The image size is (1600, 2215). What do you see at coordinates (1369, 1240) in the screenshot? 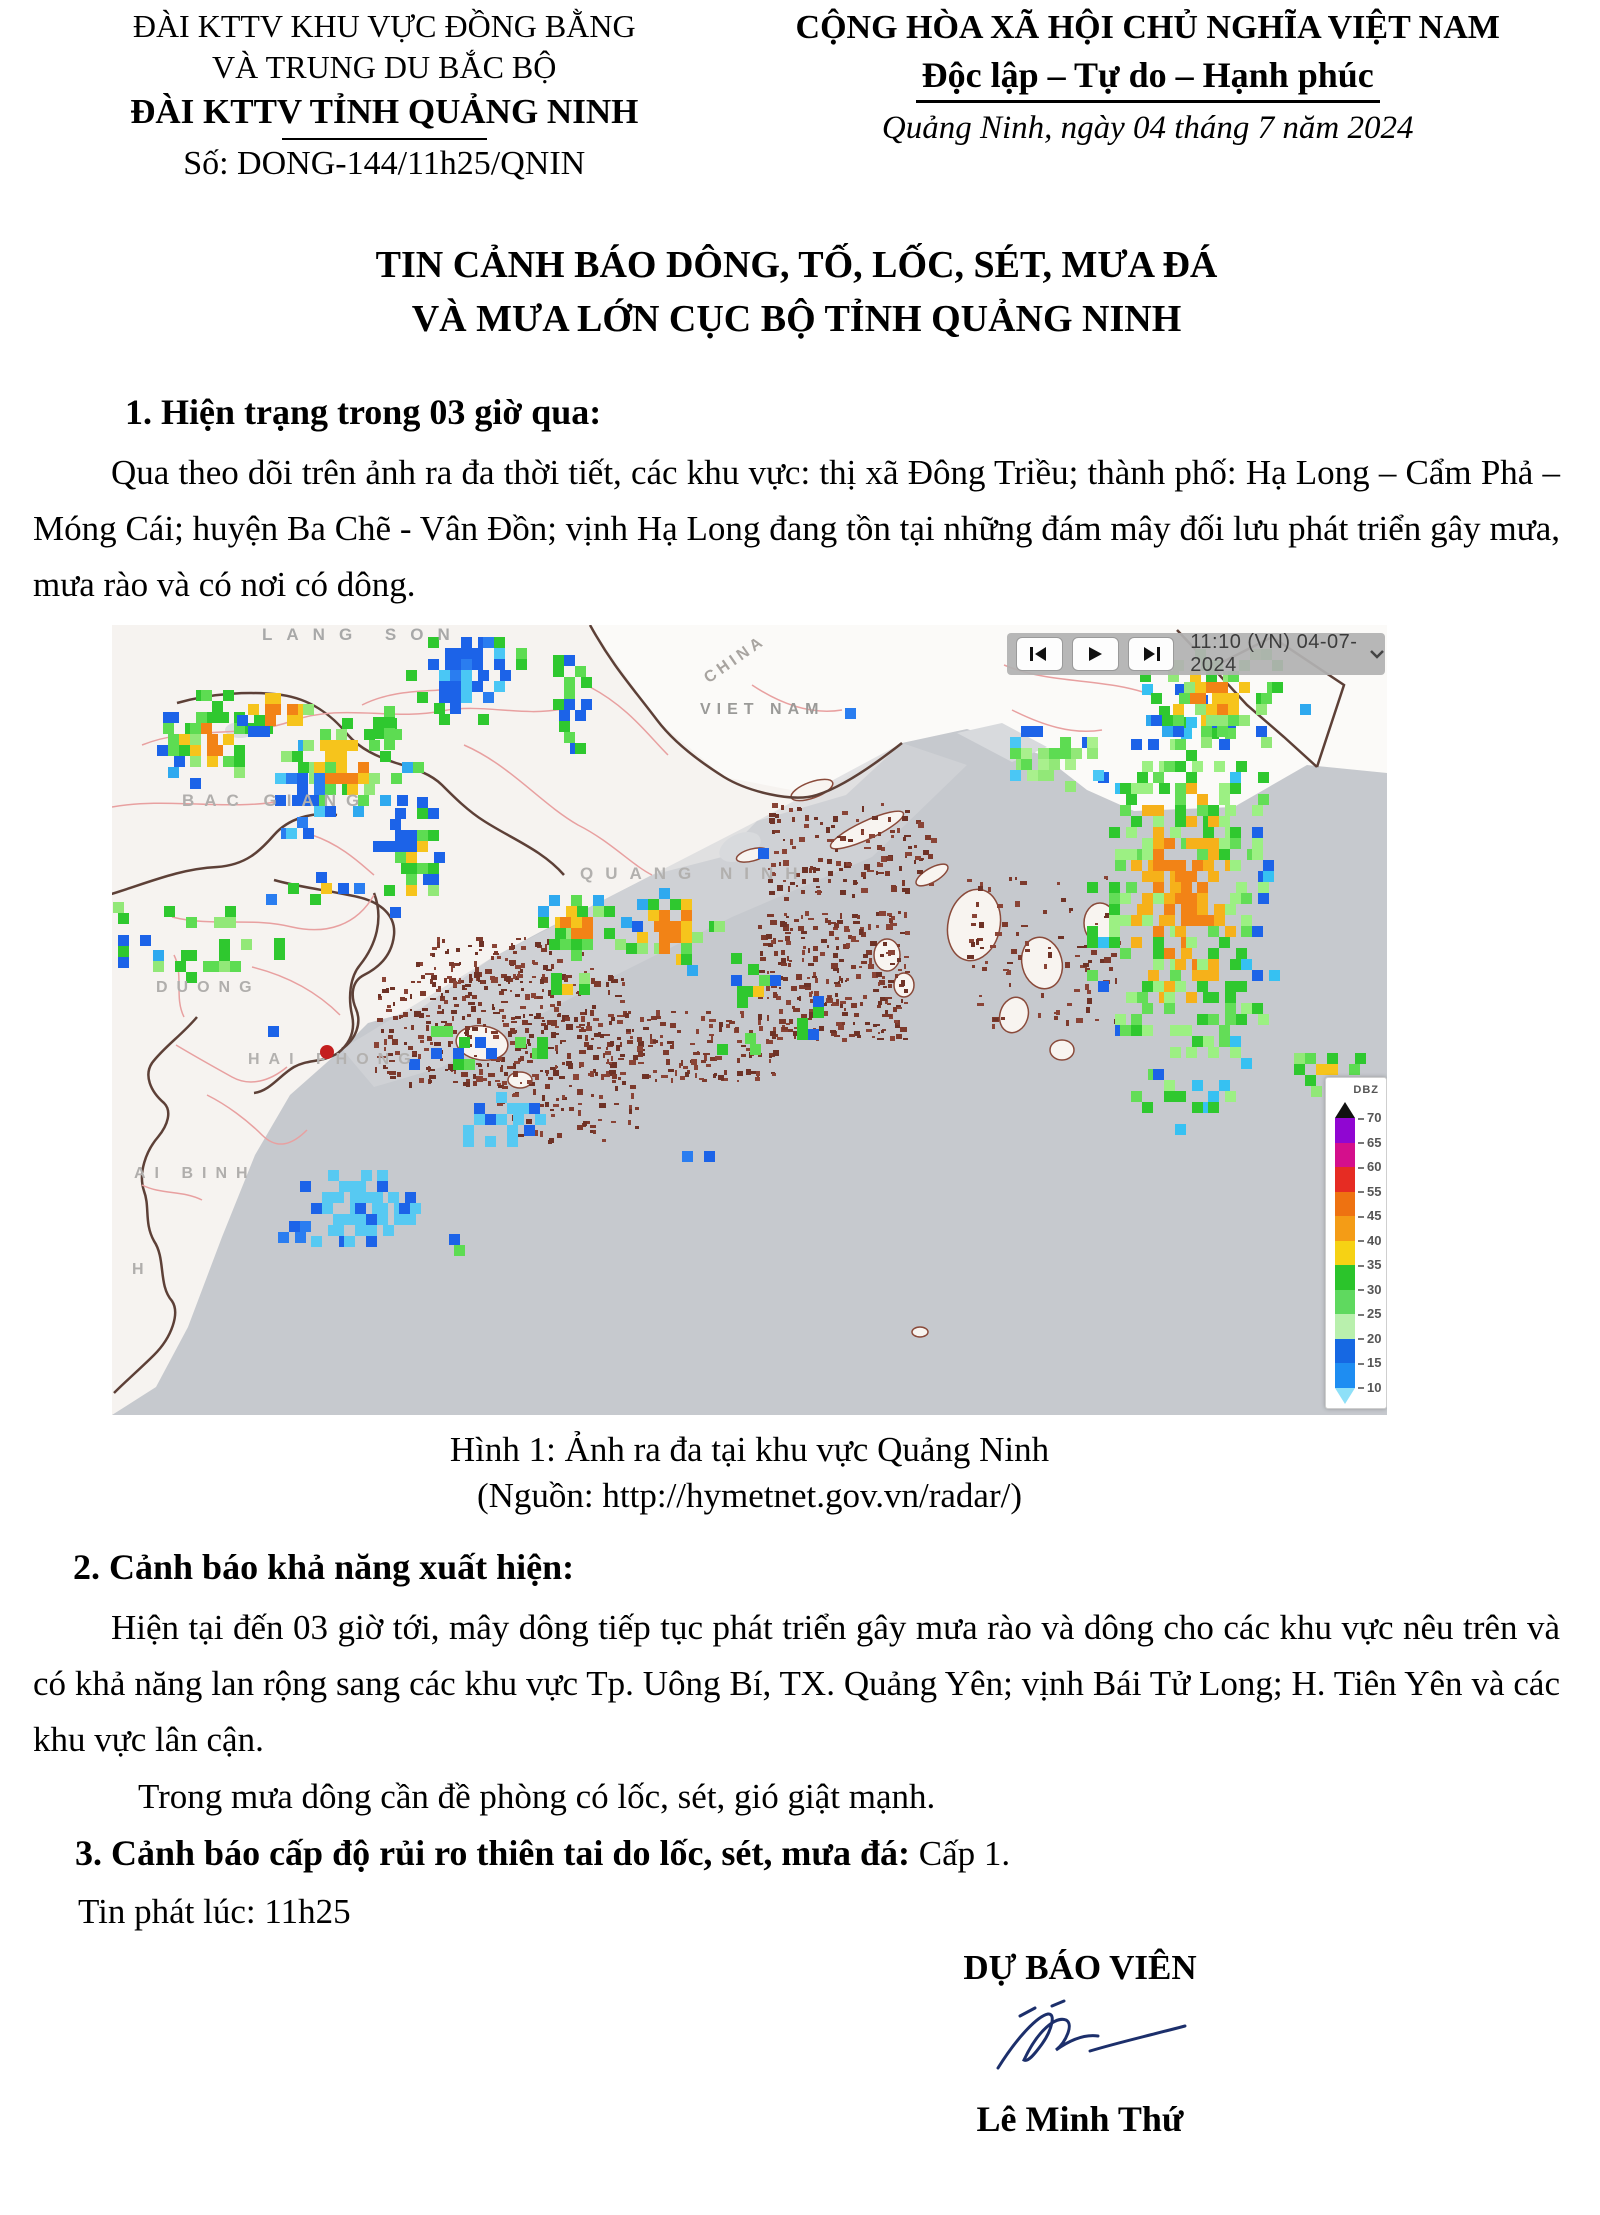
I see `dbz-tick-label: 40` at bounding box center [1369, 1240].